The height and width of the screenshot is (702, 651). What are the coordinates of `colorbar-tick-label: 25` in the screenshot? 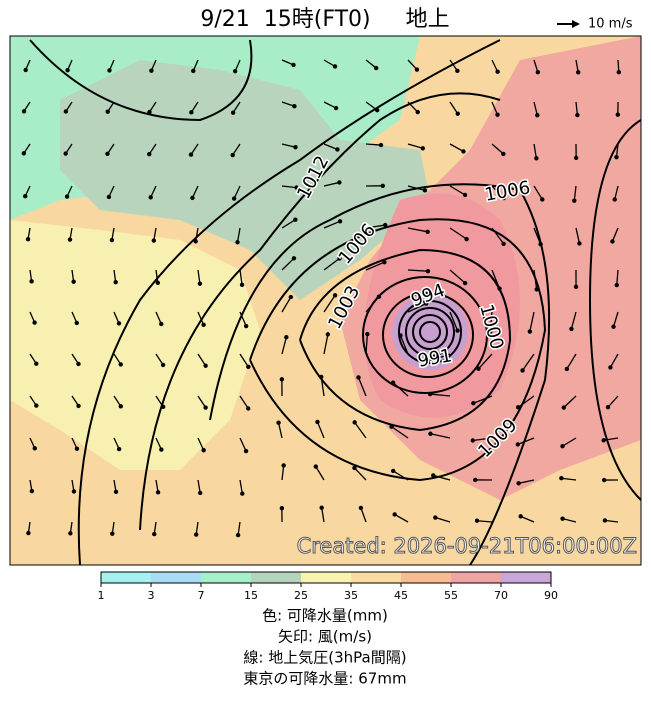 It's located at (301, 595).